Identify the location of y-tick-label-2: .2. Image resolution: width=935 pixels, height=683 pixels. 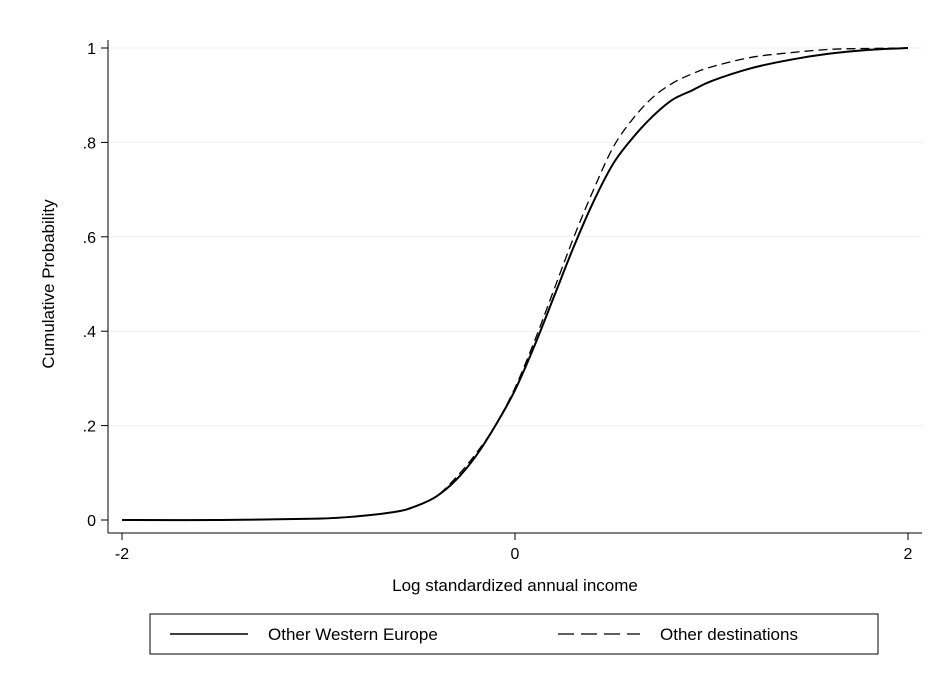
(89, 427).